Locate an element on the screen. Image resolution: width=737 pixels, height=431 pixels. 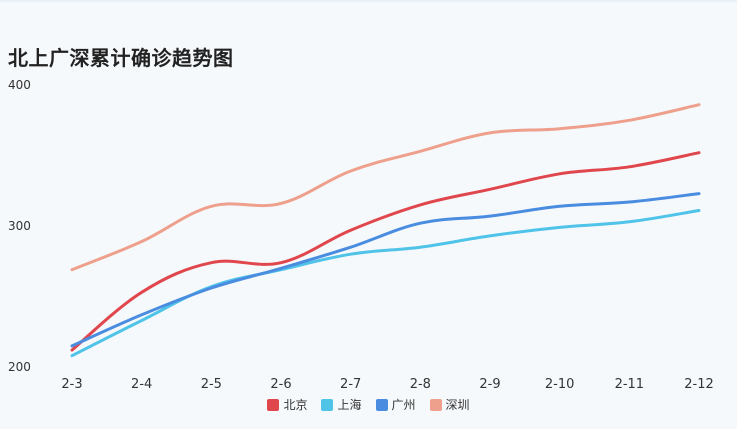
legend-label: 广州 is located at coordinates (403, 405).